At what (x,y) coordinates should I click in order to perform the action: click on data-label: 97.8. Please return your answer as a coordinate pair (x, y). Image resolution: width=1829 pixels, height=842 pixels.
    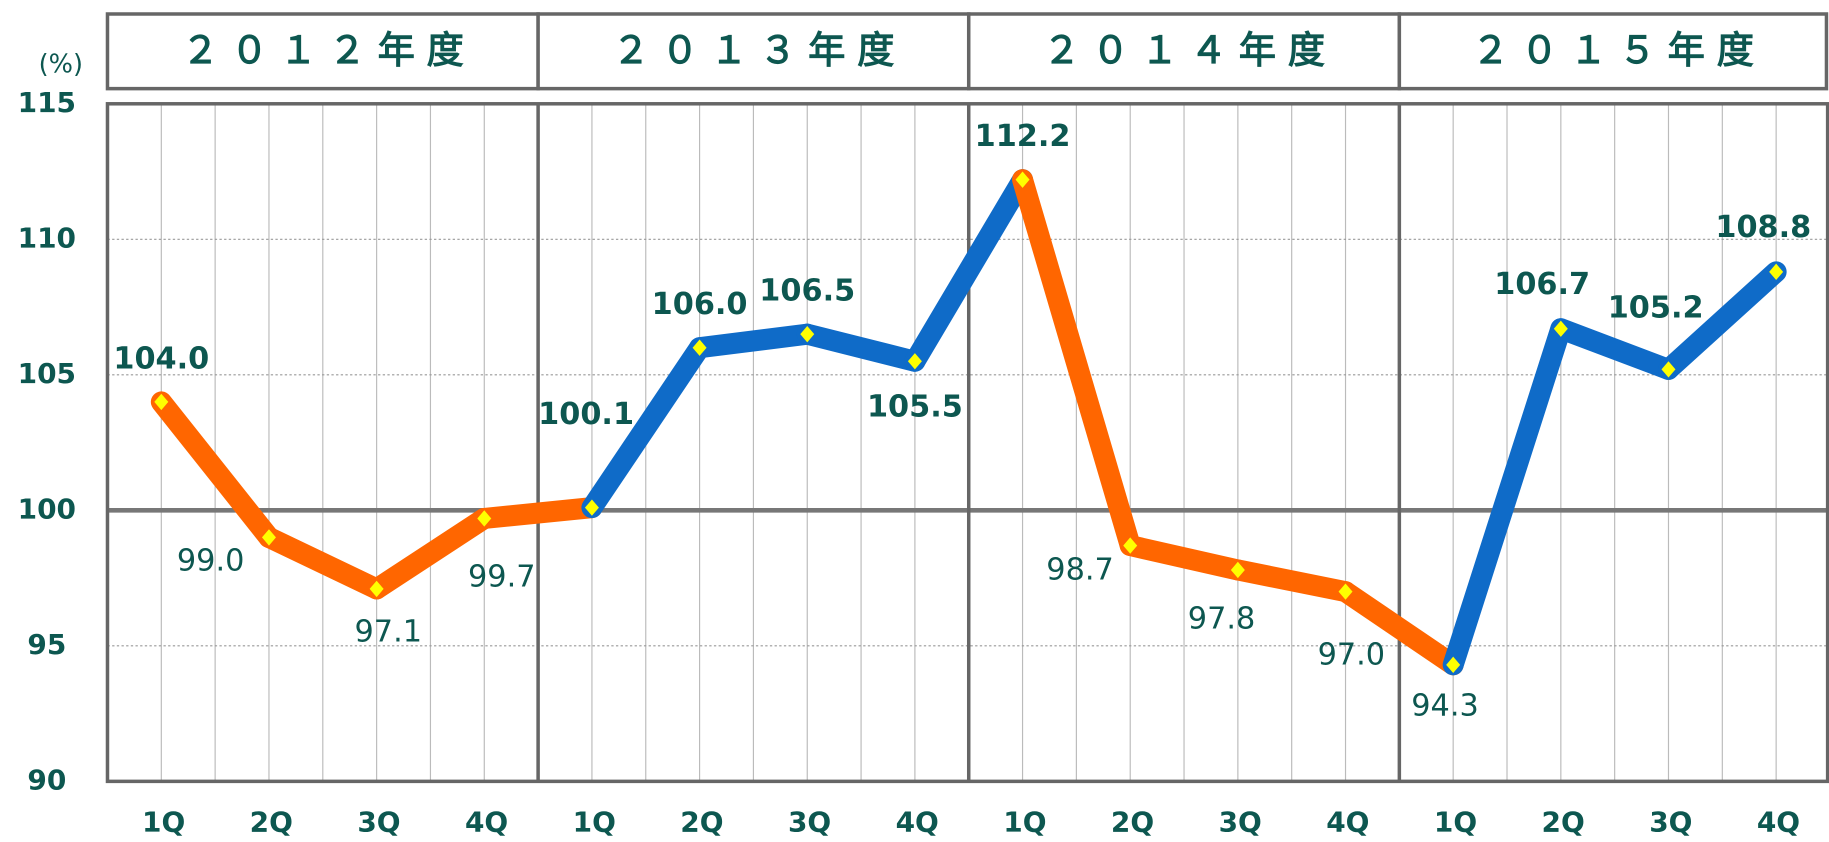
    Looking at the image, I should click on (1221, 619).